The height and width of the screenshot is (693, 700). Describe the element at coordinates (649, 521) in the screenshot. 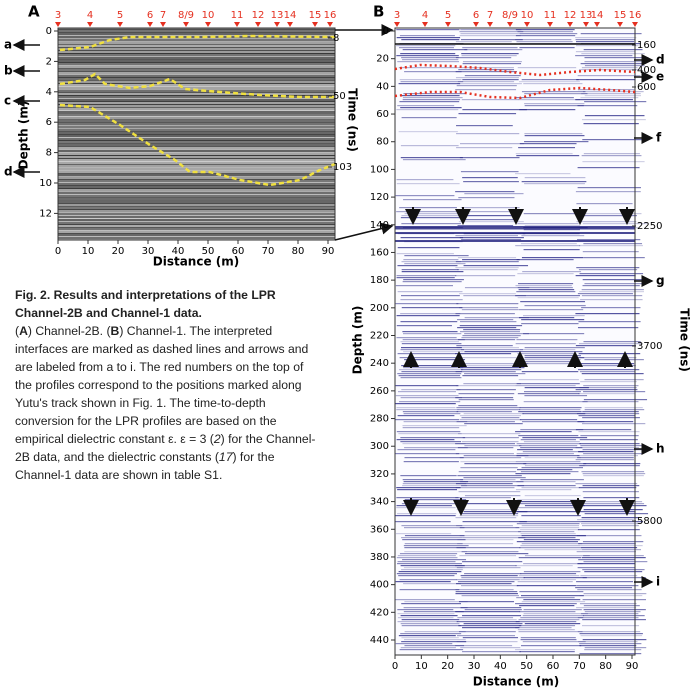

I see `time-label: 5800` at that location.